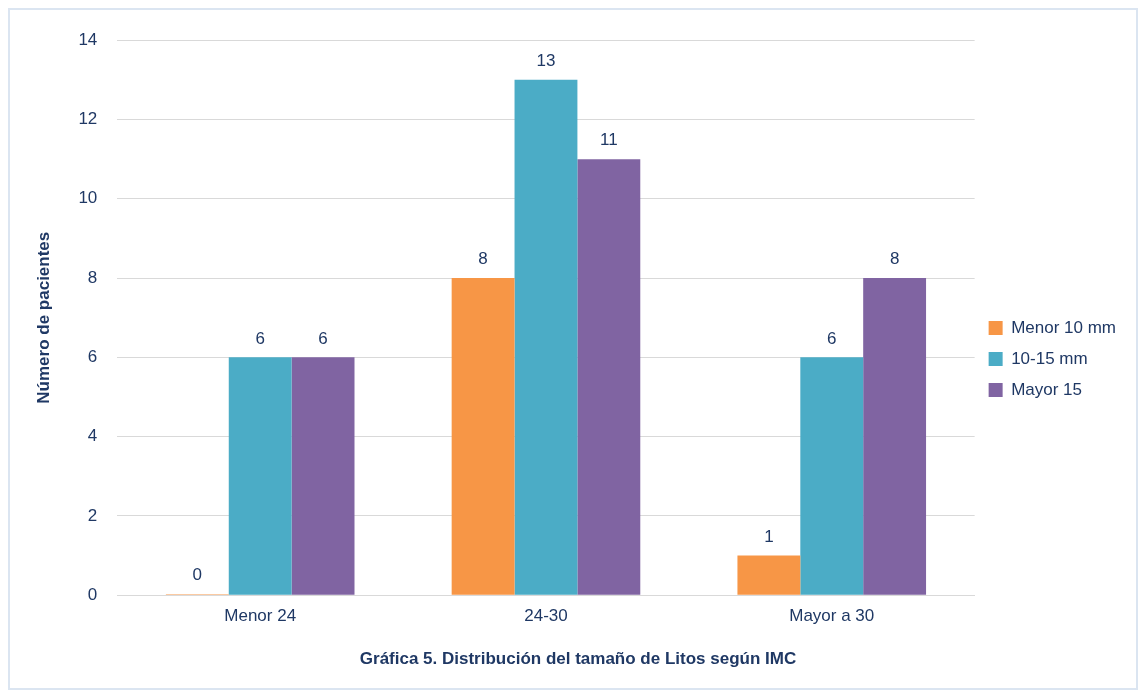  What do you see at coordinates (832, 616) in the screenshot?
I see `x-tick-label: Mayor a 30` at bounding box center [832, 616].